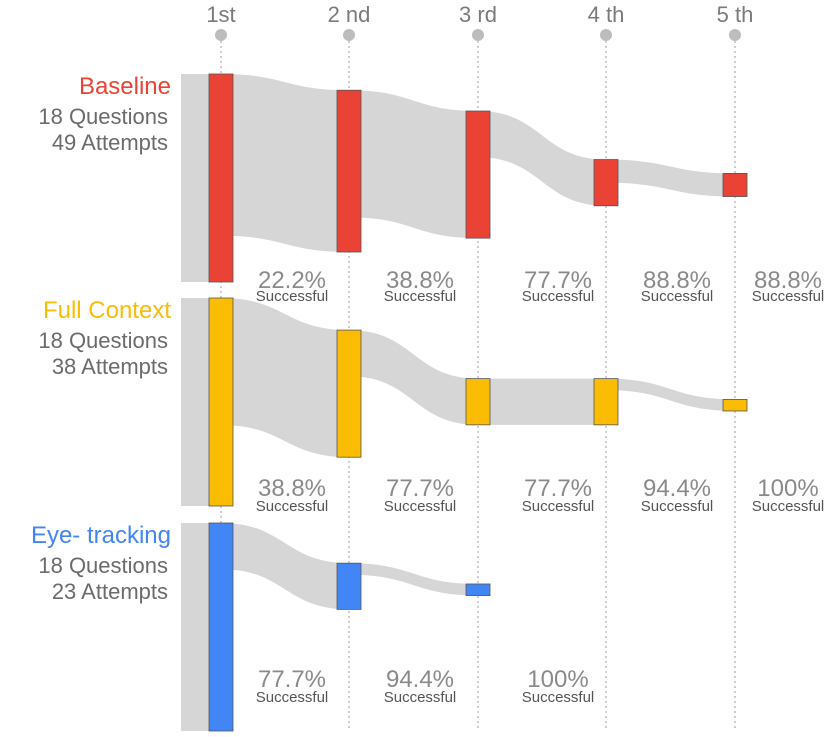 The height and width of the screenshot is (737, 830). I want to click on success-word-0-4: Successful, so click(677, 296).